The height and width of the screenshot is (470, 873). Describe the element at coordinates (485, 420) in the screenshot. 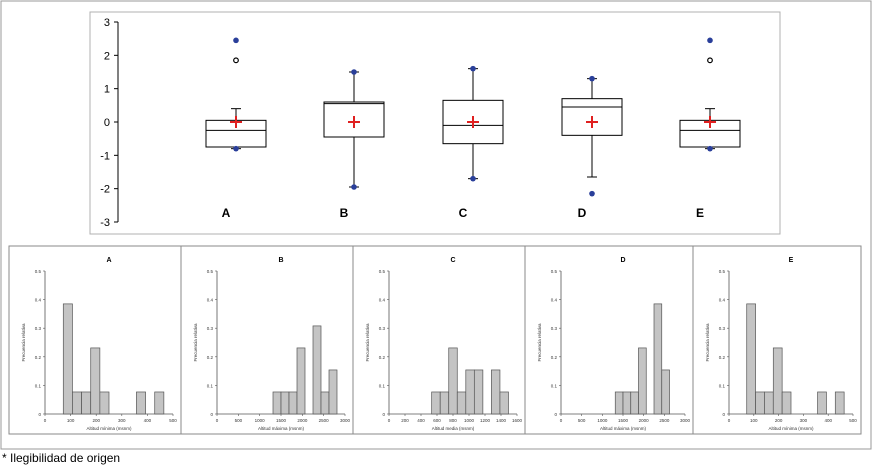

I see `histogram-x-tick-label: 1200` at that location.